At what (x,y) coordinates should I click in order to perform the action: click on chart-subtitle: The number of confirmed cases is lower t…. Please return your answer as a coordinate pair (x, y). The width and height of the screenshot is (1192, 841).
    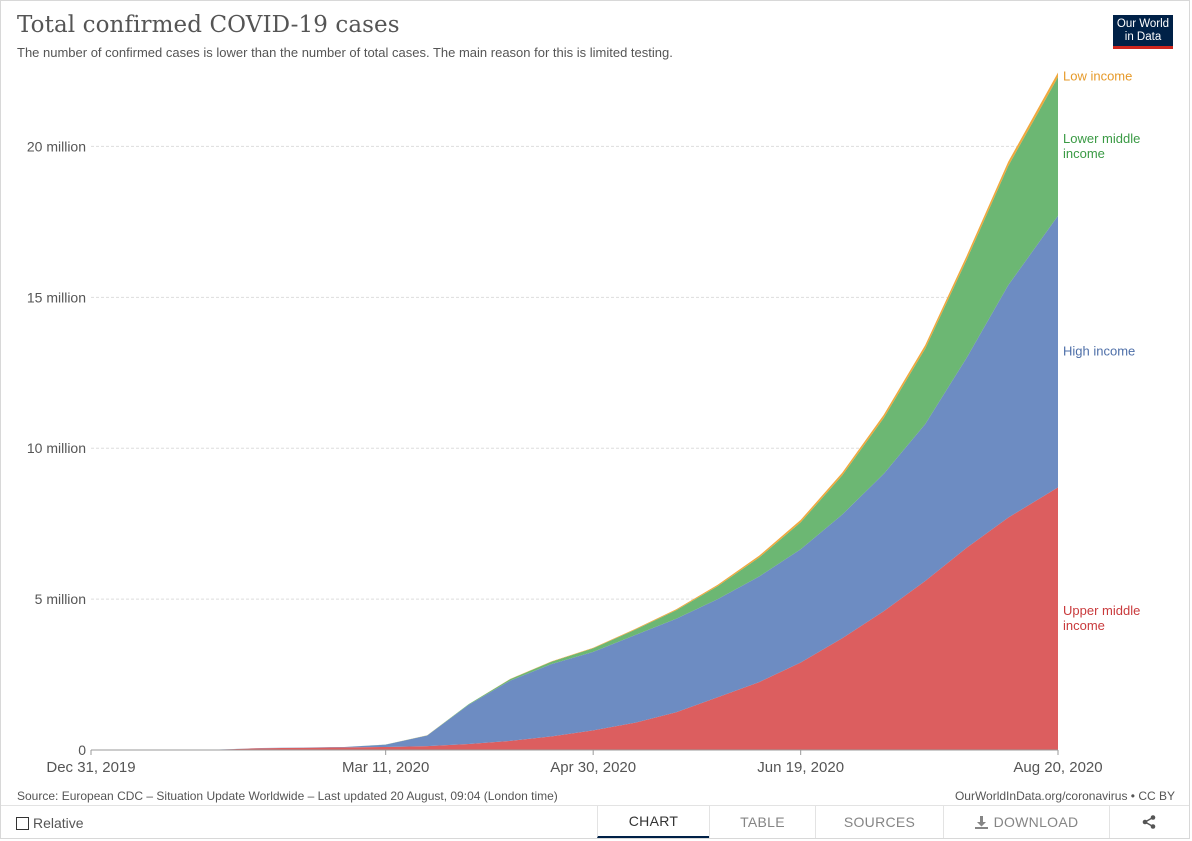
    Looking at the image, I should click on (345, 52).